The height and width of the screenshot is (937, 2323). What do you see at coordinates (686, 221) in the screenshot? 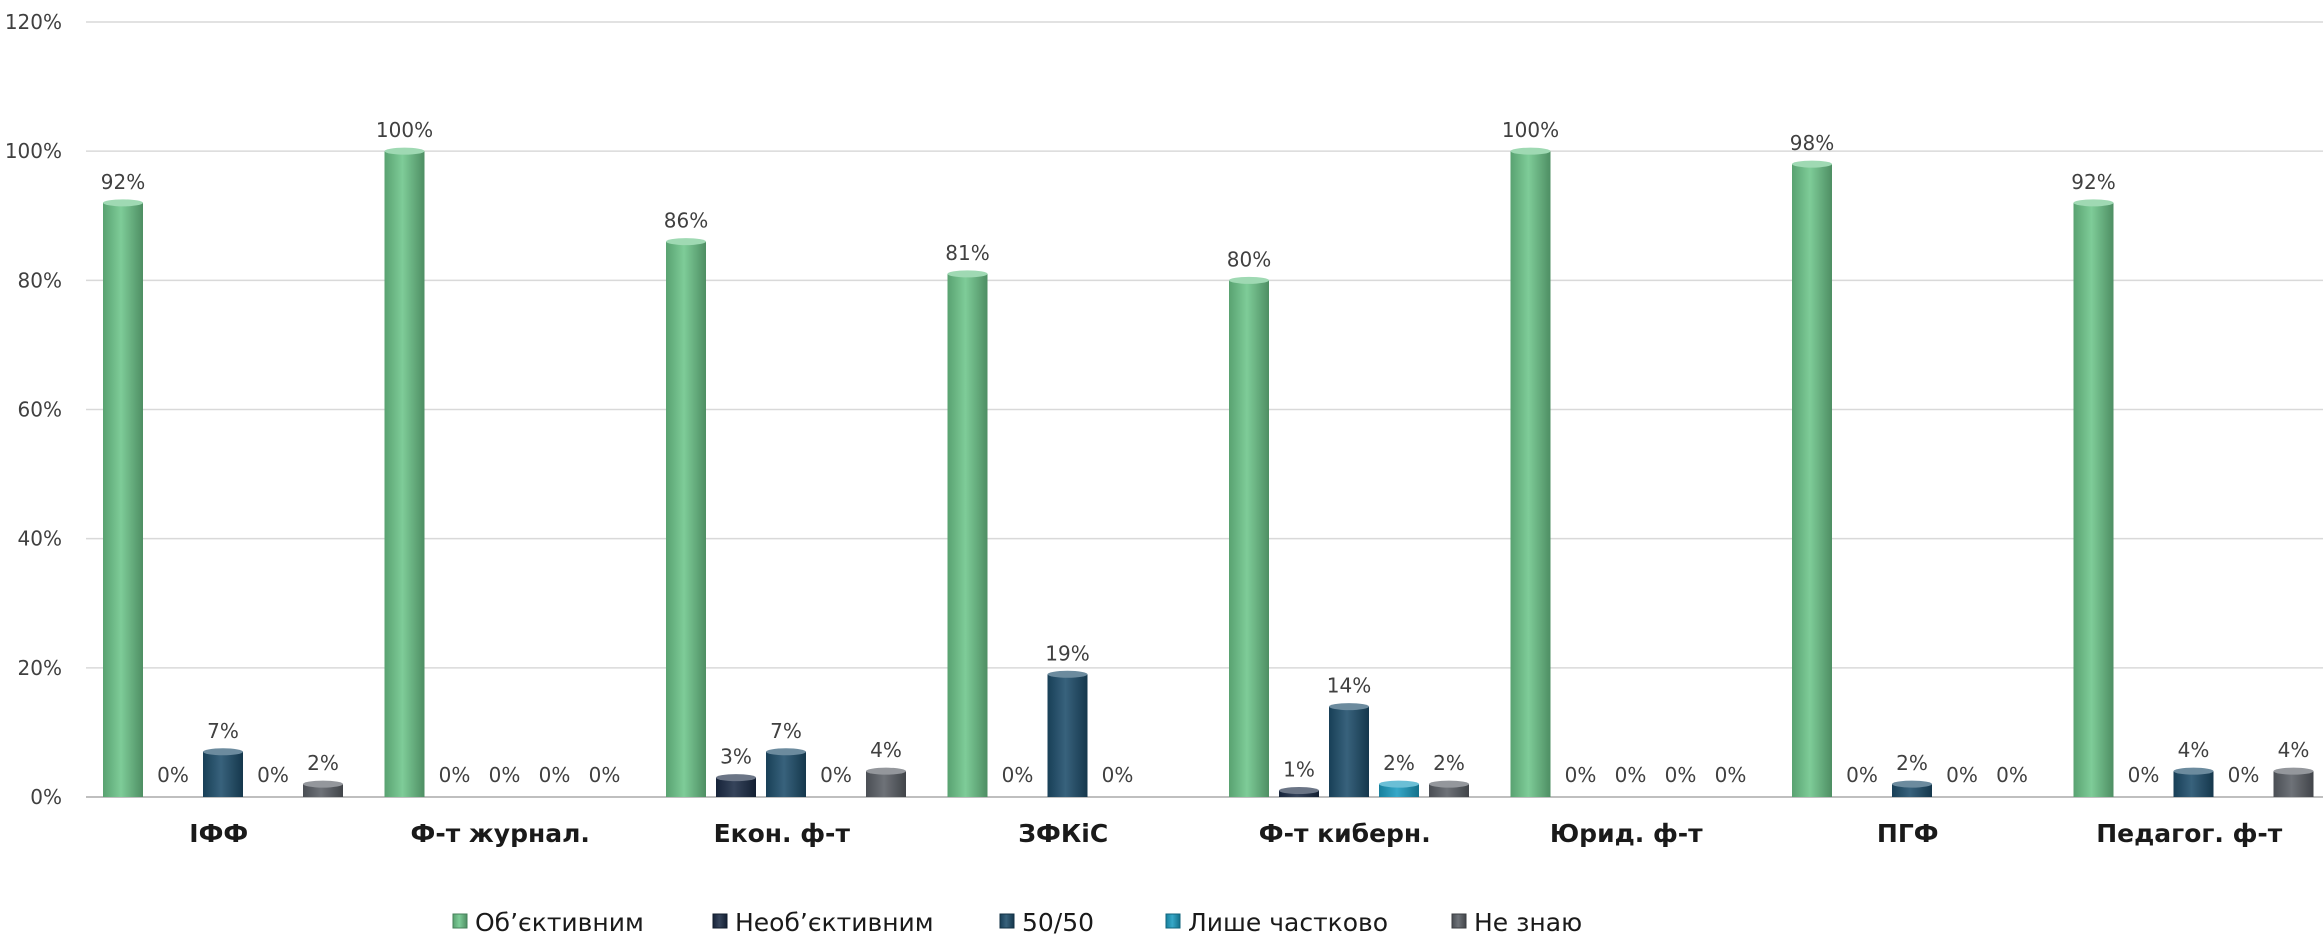
I see `data-label: 86%` at bounding box center [686, 221].